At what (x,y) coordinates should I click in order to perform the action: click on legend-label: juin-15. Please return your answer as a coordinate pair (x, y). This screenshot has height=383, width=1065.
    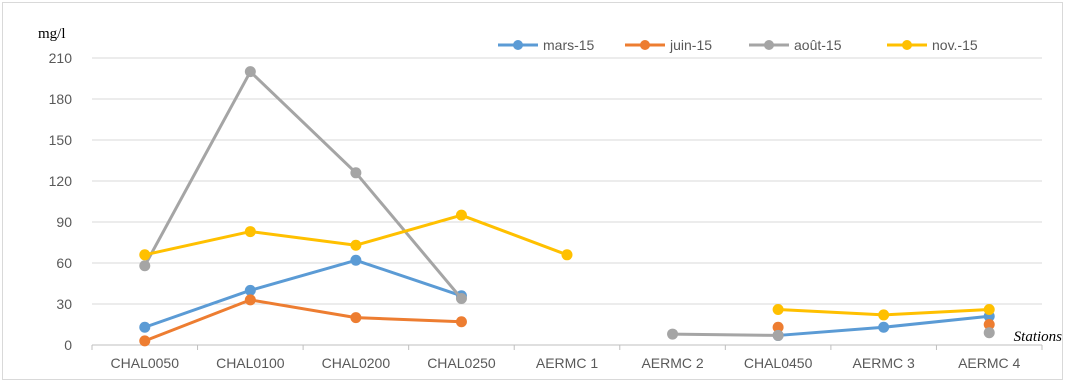
    Looking at the image, I should click on (690, 45).